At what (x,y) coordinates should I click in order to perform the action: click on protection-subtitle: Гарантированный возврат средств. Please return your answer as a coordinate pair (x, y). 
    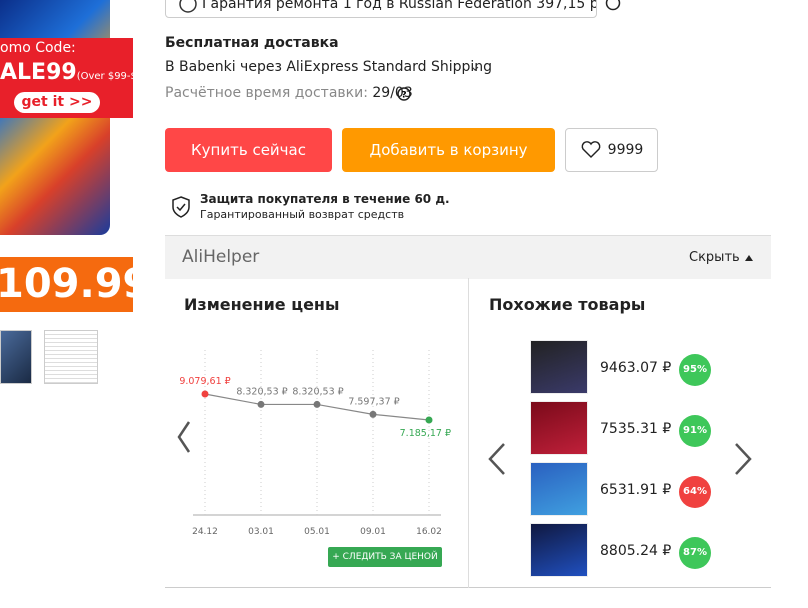
    Looking at the image, I should click on (302, 214).